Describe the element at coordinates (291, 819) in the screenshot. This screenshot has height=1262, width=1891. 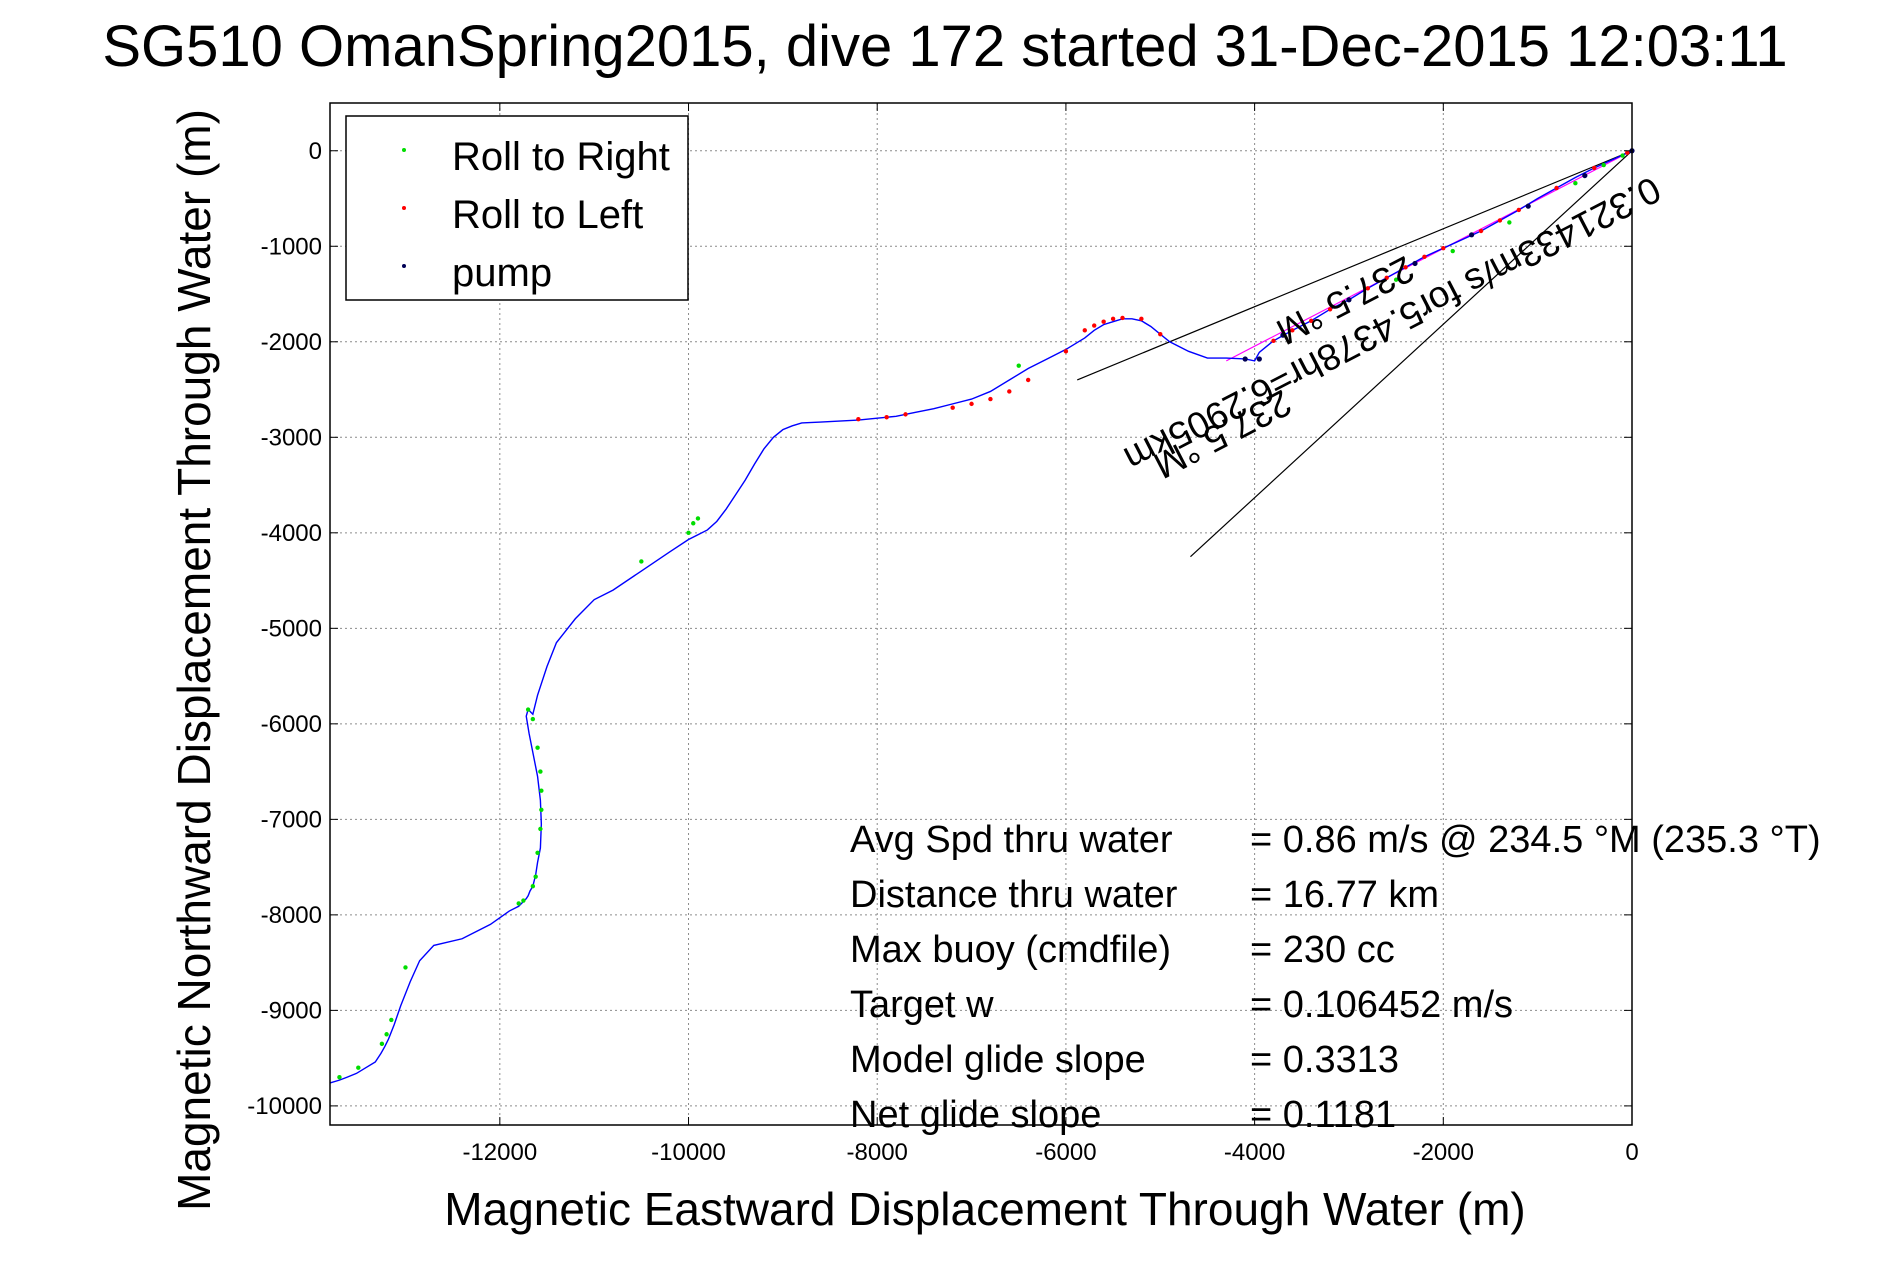
I see `y-tick-label: -7000` at that location.